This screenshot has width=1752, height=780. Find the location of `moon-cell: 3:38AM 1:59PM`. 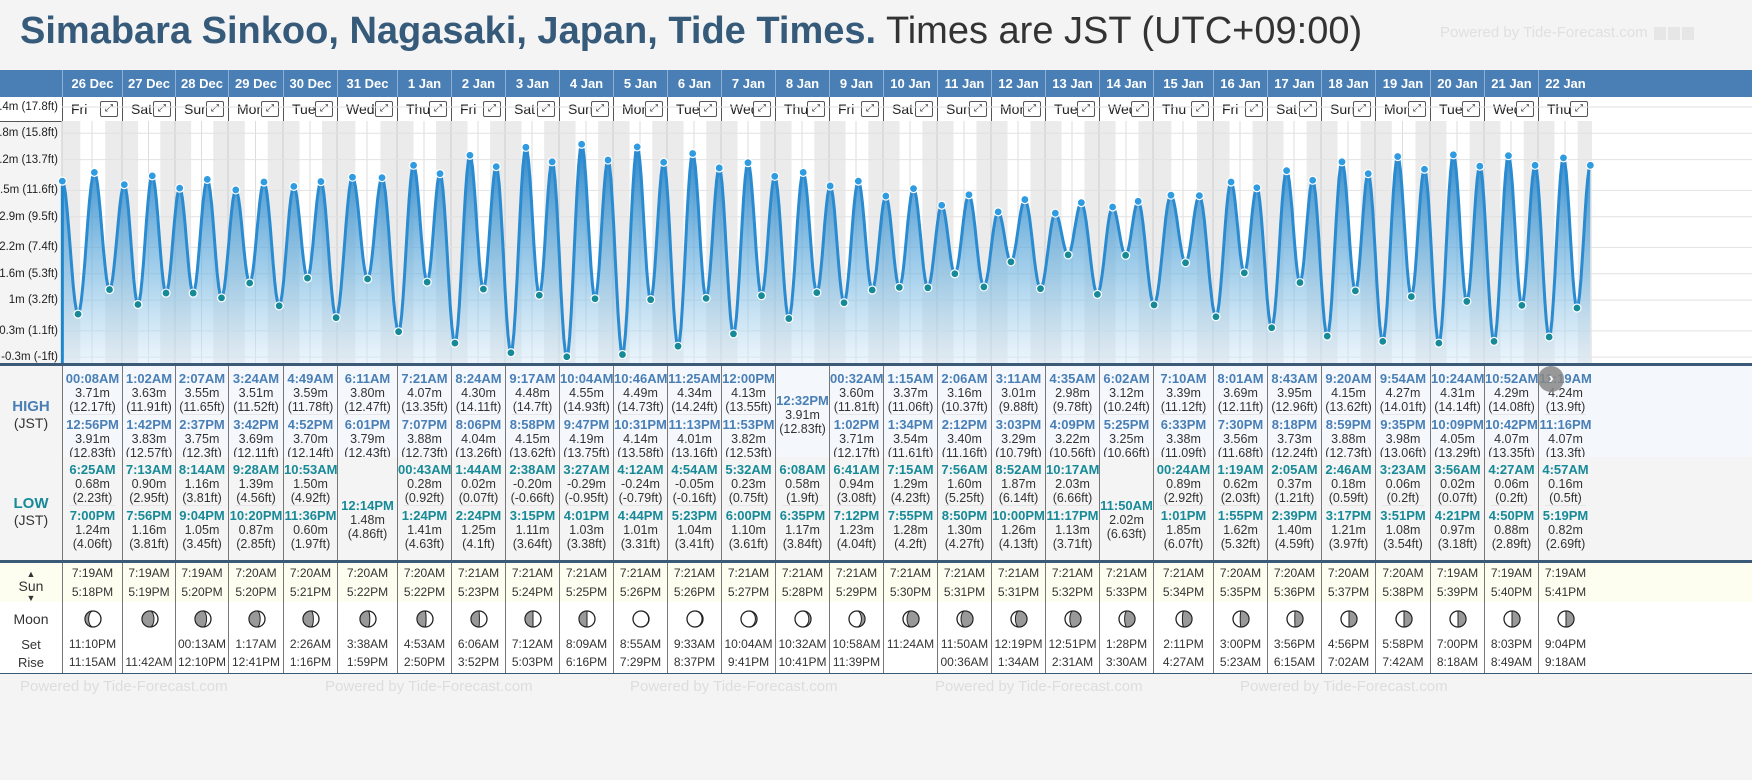

moon-cell: 3:38AM 1:59PM is located at coordinates (367, 638).